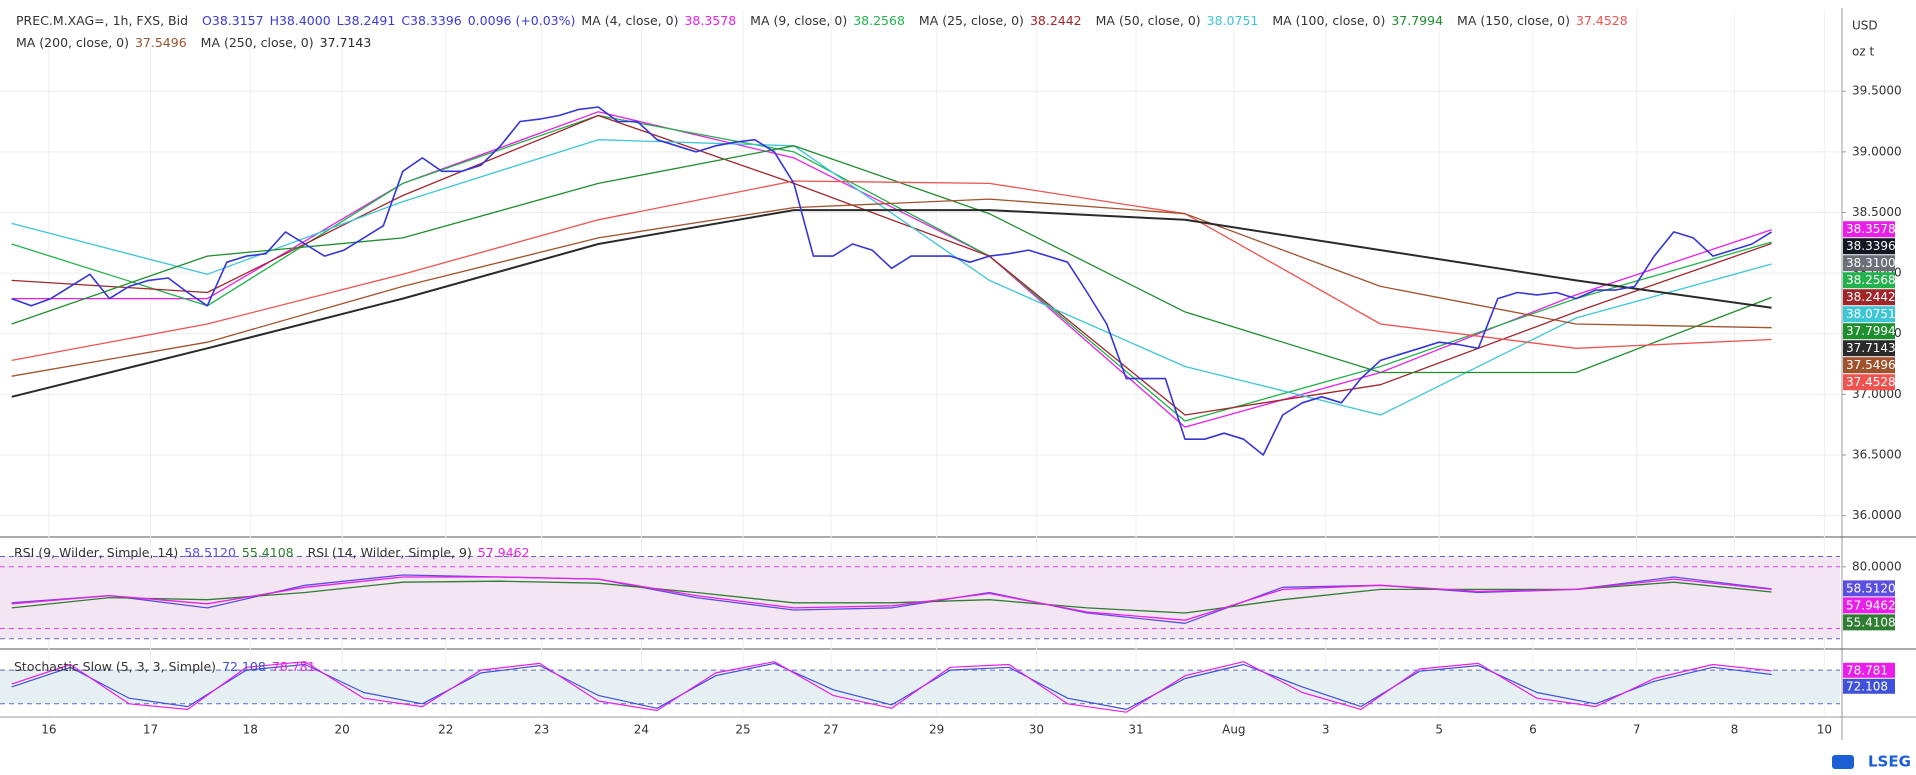 This screenshot has width=1916, height=775. What do you see at coordinates (48, 730) in the screenshot?
I see `x-tick-label: 16` at bounding box center [48, 730].